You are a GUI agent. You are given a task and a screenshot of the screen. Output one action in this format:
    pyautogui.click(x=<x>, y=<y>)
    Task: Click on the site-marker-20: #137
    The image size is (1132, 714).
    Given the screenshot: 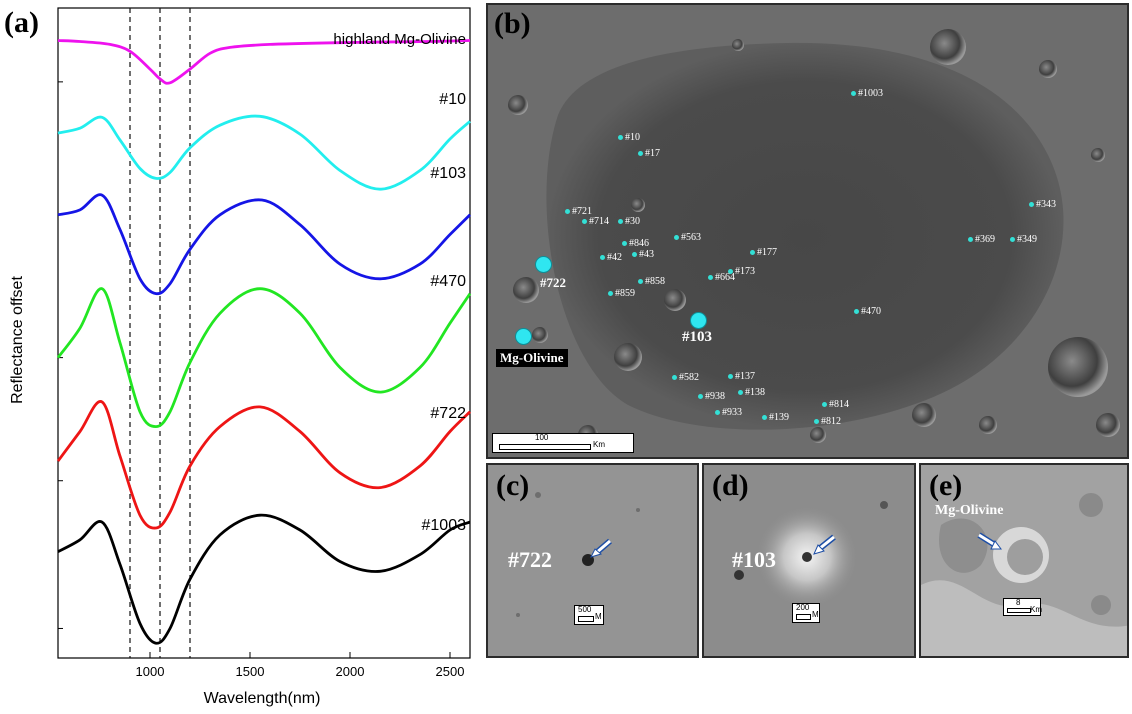 What is the action you would take?
    pyautogui.click(x=741, y=376)
    